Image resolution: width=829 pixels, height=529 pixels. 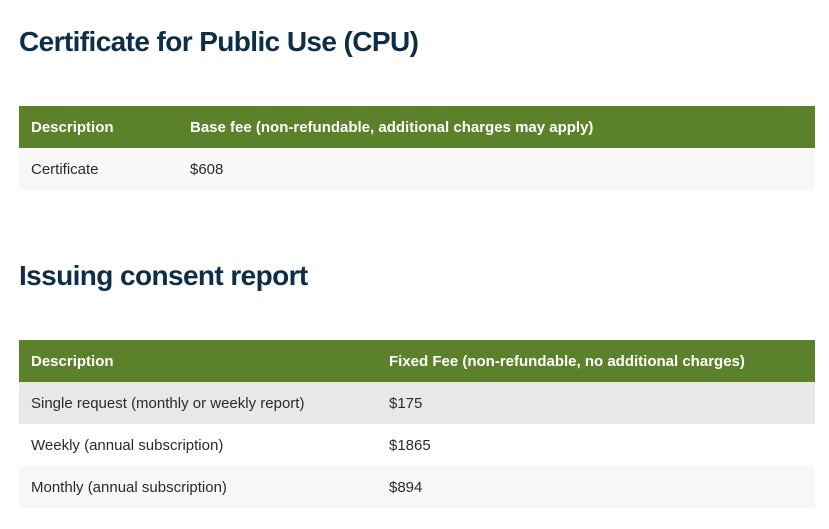 I want to click on row: Certificate $608, so click(x=417, y=169).